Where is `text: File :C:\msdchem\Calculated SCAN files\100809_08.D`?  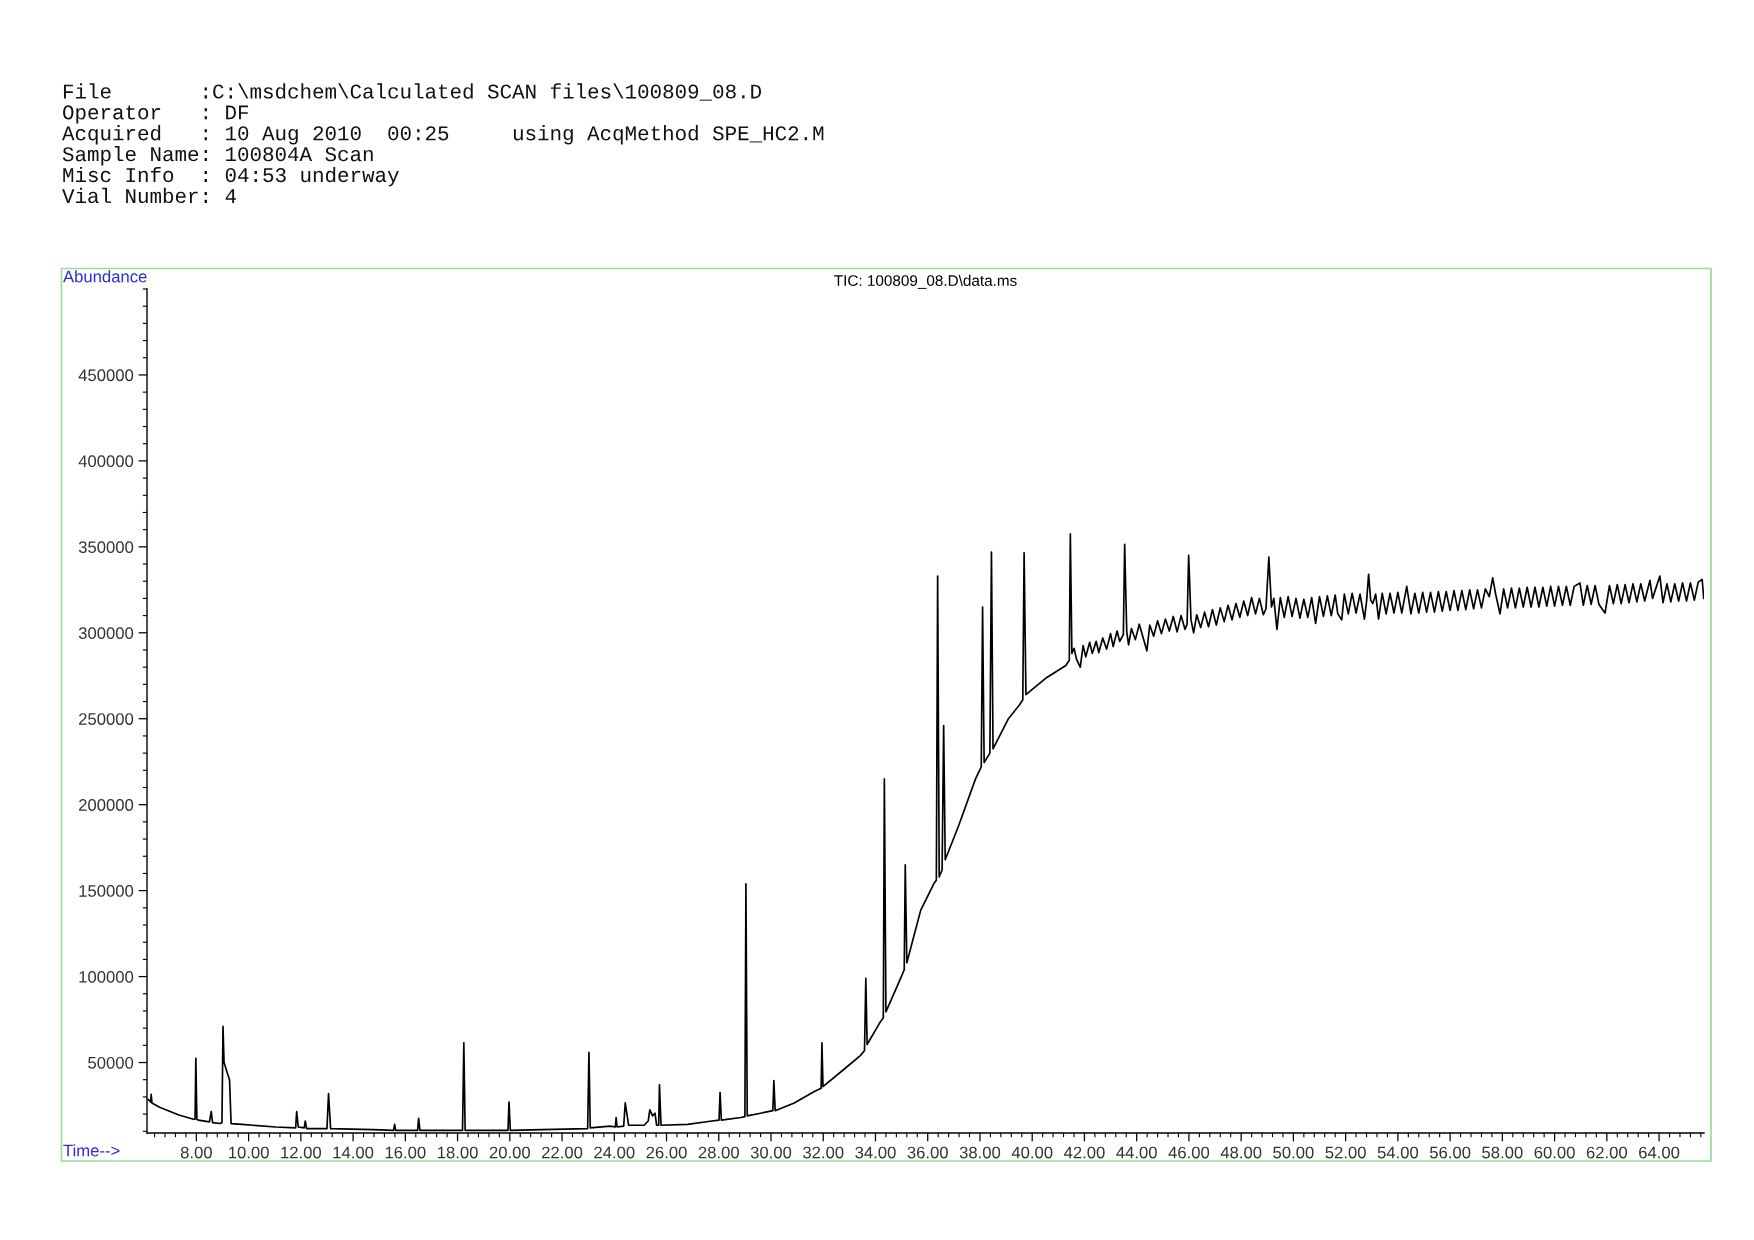
text: File :C:\msdchem\Calculated SCAN files\100809_08.D is located at coordinates (412, 92).